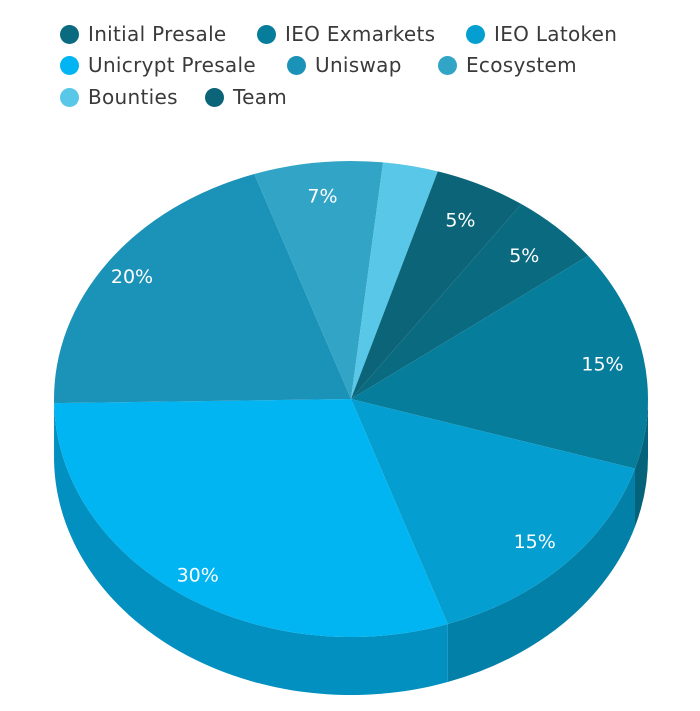 Image resolution: width=700 pixels, height=711 pixels. Describe the element at coordinates (641, 463) in the screenshot. I see `pie-side-ieo-exmarkets` at that location.